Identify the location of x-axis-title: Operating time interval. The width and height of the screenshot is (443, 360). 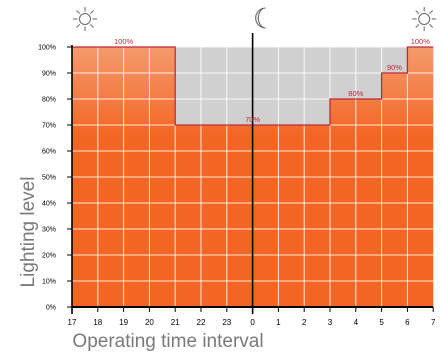
(167, 341).